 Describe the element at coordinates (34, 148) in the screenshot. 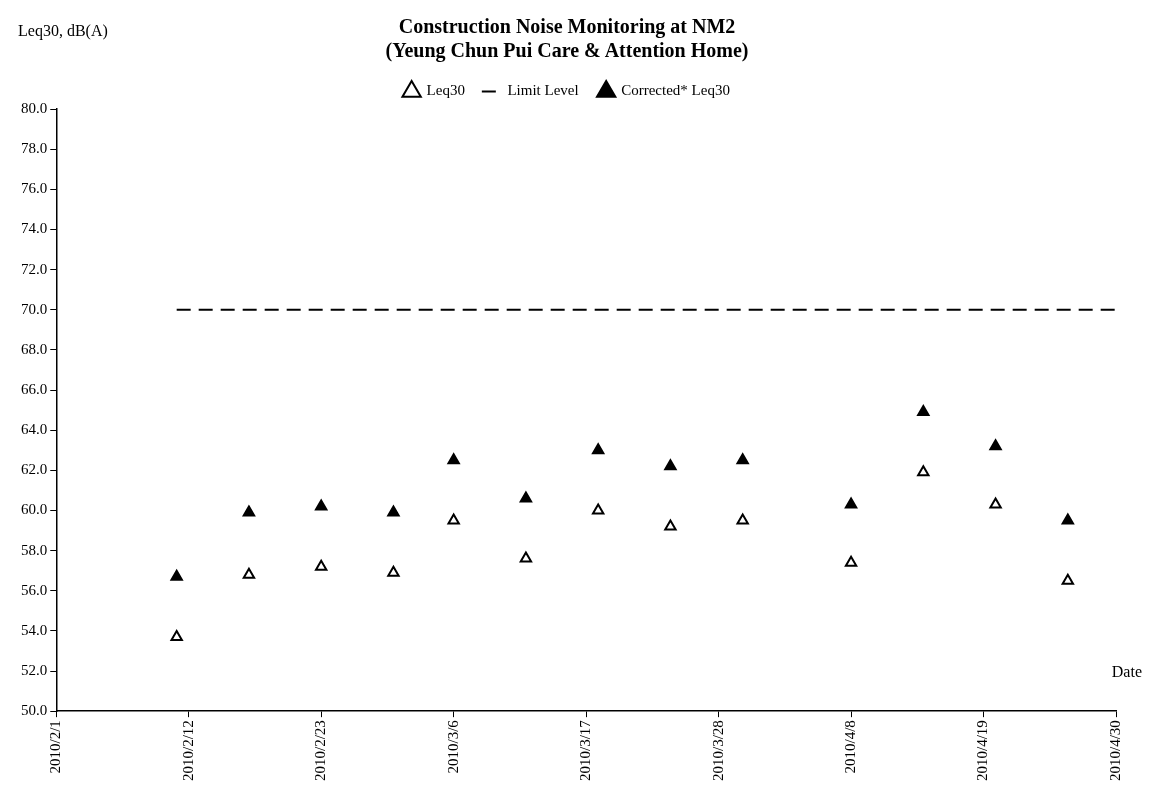

I see `y-tick-label: 78.0` at that location.